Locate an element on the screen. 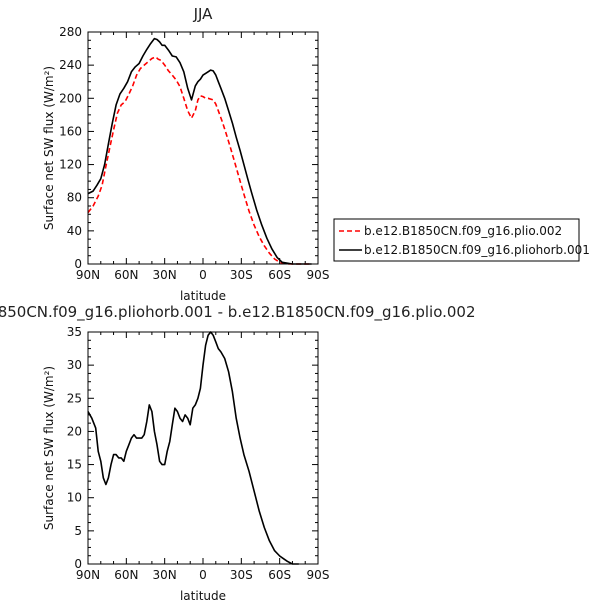 This screenshot has width=611, height=609. bottom-x-tick-label: 90N is located at coordinates (88, 575).